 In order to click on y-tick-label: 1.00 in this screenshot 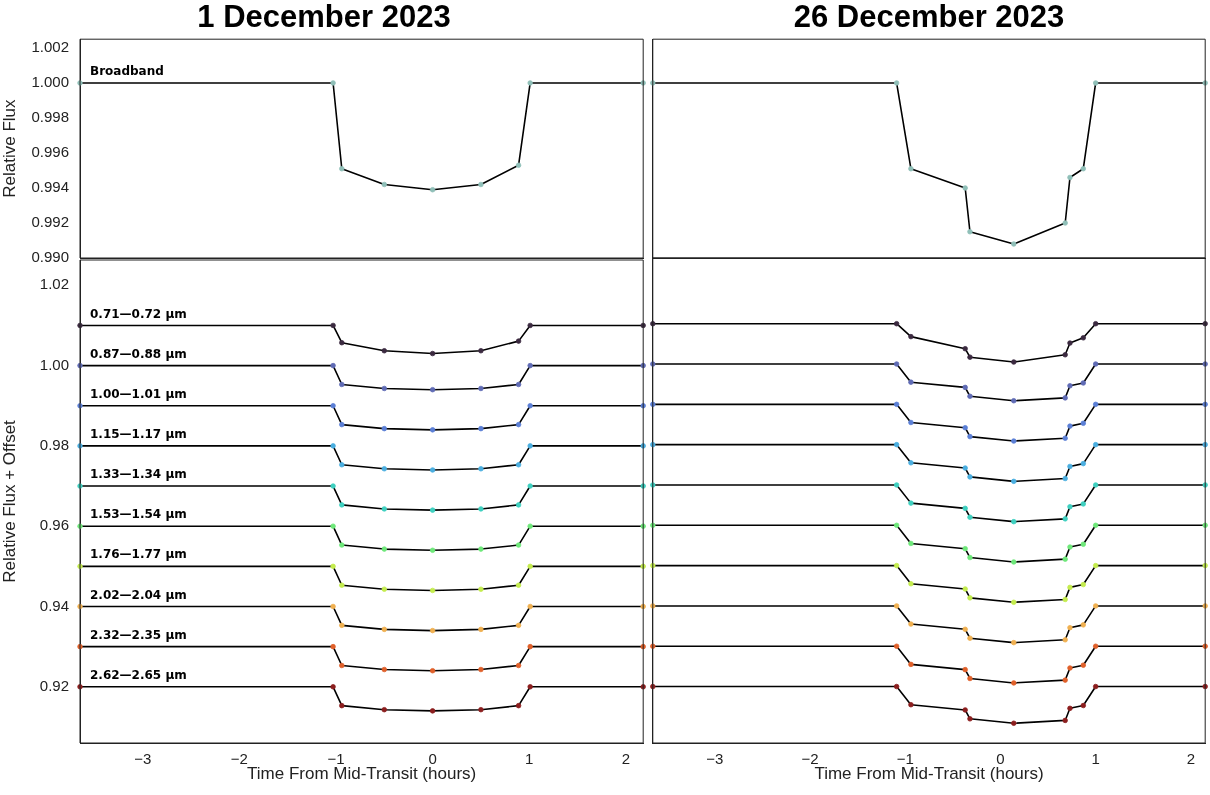, I will do `click(54, 364)`.